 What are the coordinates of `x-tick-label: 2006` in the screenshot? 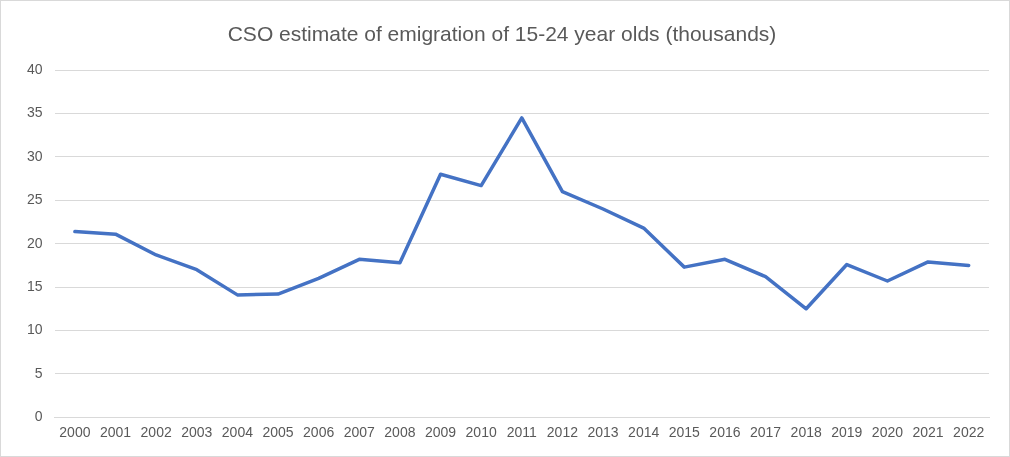 It's located at (319, 432).